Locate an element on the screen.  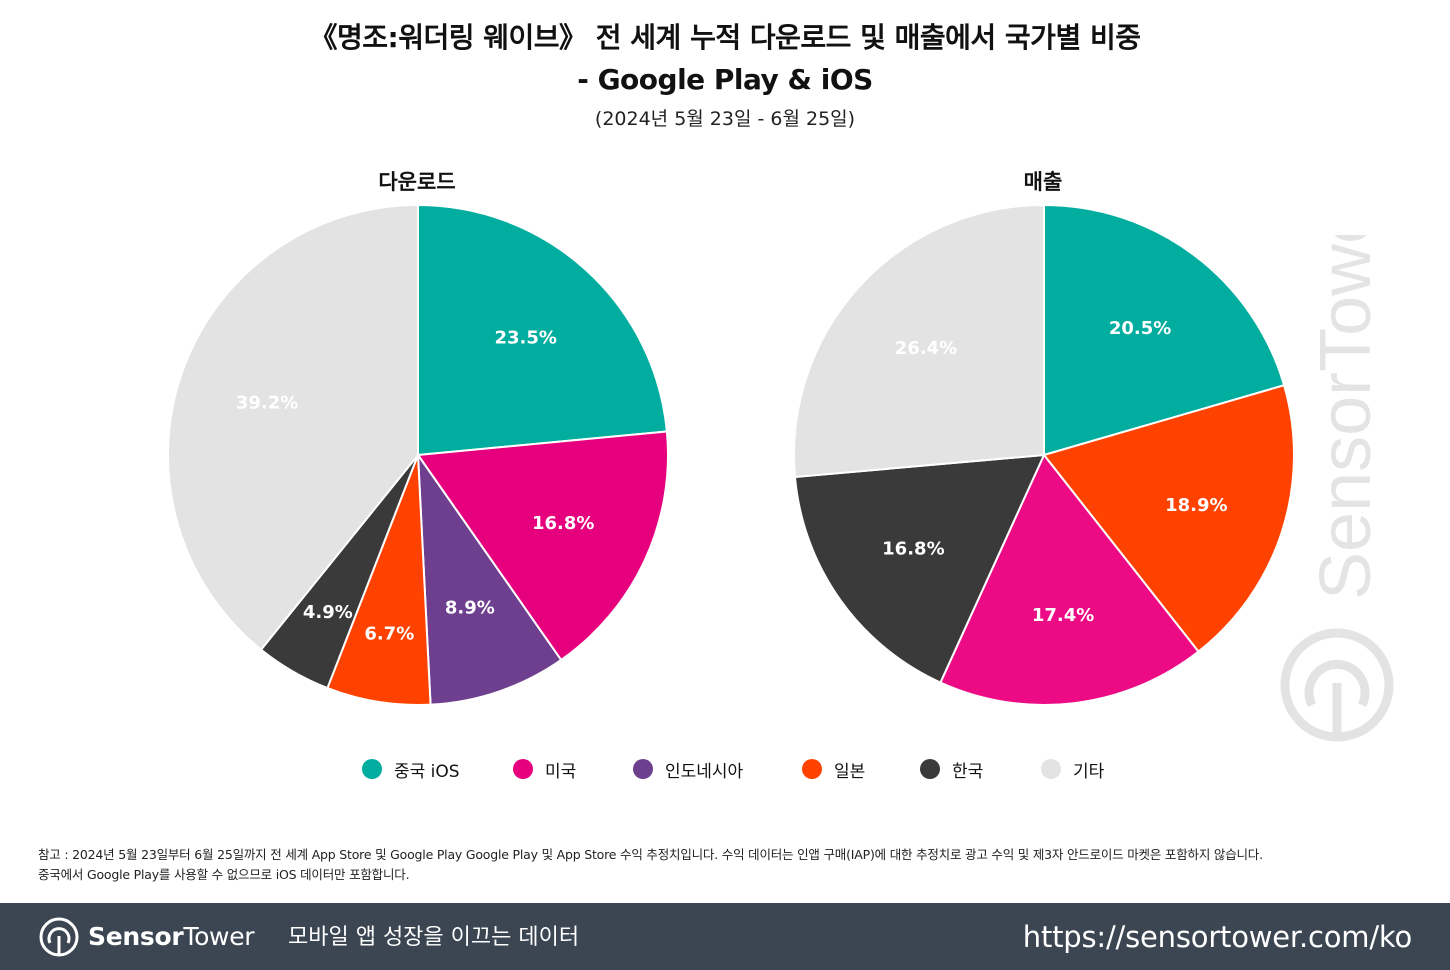
legend-item-japan: 일본 is located at coordinates (833, 769).